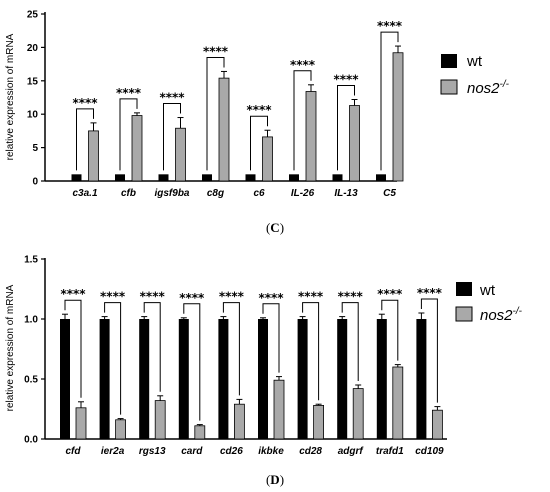 This screenshot has height=492, width=550. Describe the element at coordinates (487, 290) in the screenshot. I see `panel-d-legend-wt-label: wt` at that location.